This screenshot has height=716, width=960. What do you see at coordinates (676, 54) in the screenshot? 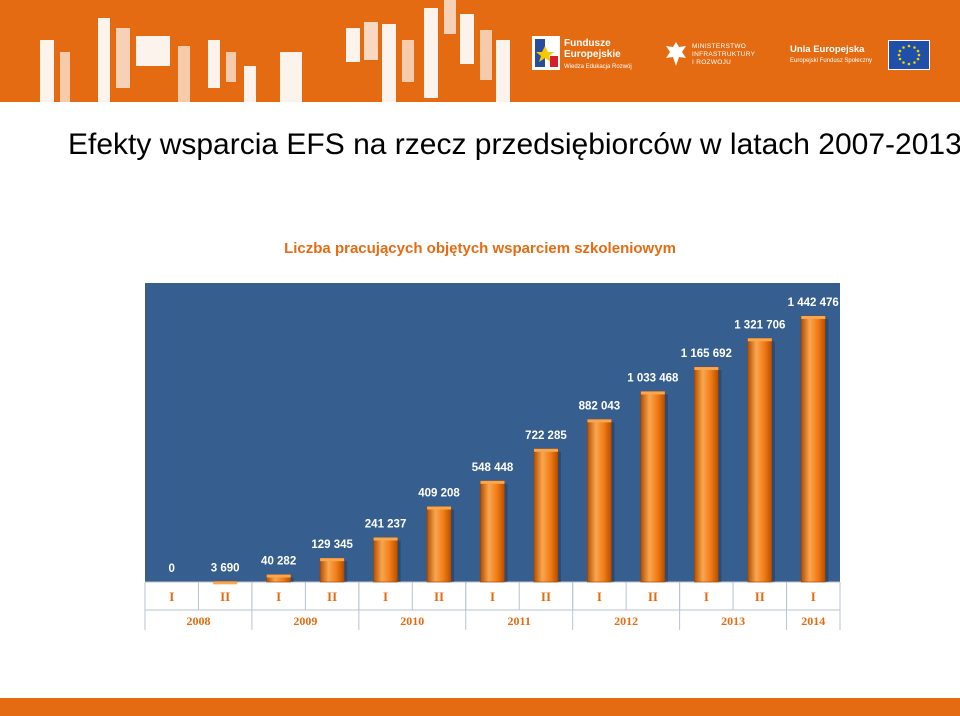
I see `eagle-icon` at bounding box center [676, 54].